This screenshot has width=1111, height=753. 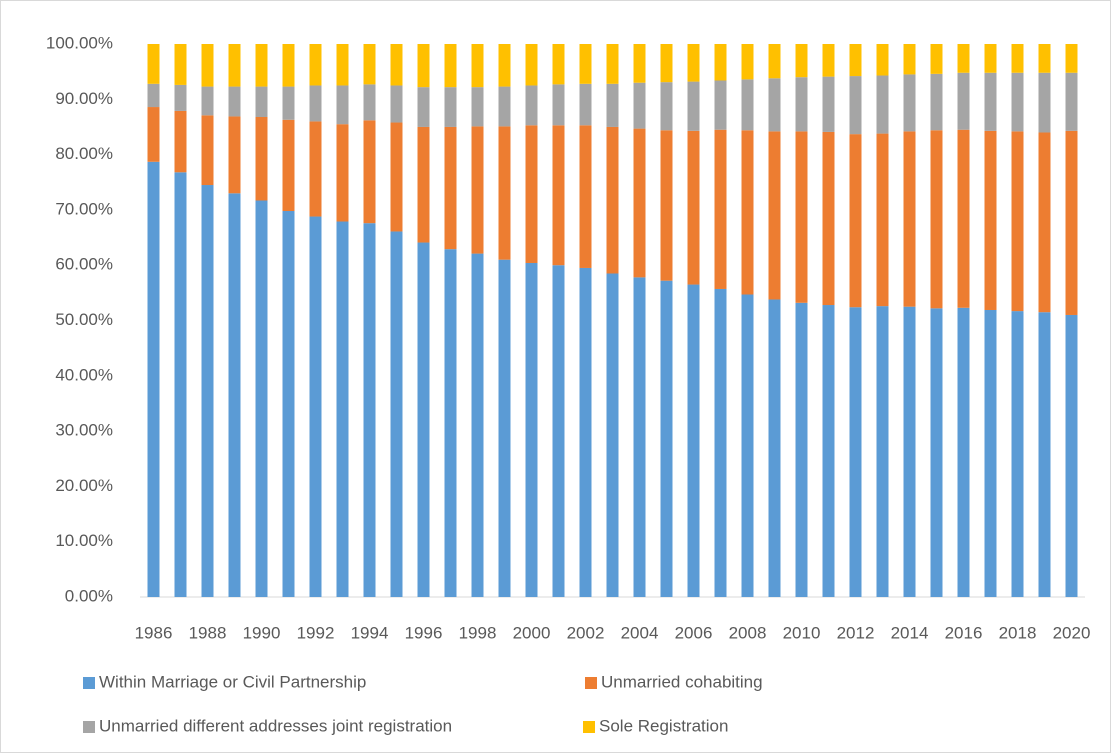 I want to click on y-tick-label: 60.00%, so click(x=84, y=264).